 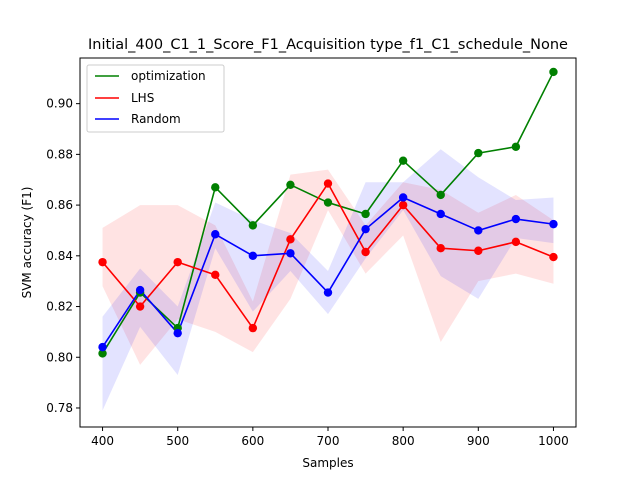 What do you see at coordinates (59, 307) in the screenshot?
I see `y-tick-label: 0.82` at bounding box center [59, 307].